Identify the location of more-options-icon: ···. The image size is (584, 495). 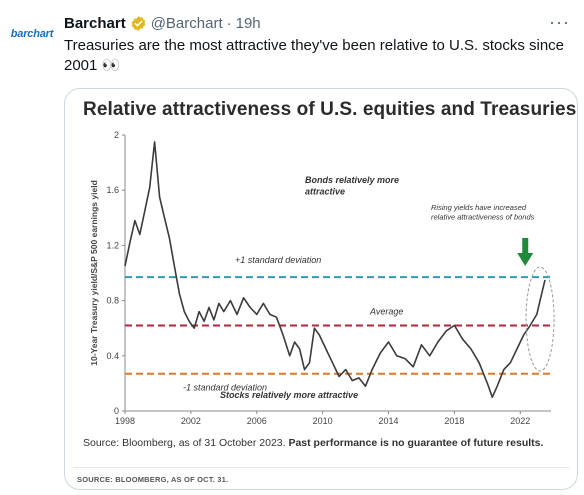
(559, 22).